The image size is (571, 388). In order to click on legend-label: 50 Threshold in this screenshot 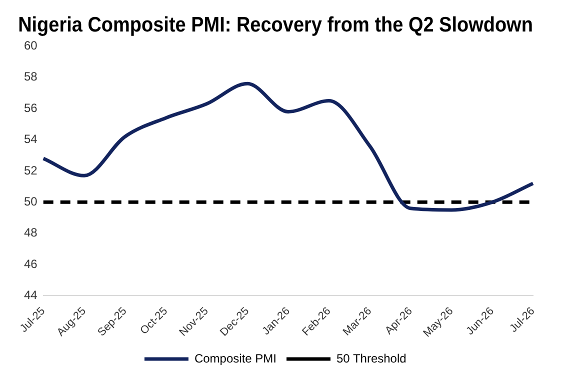, I will do `click(371, 358)`.